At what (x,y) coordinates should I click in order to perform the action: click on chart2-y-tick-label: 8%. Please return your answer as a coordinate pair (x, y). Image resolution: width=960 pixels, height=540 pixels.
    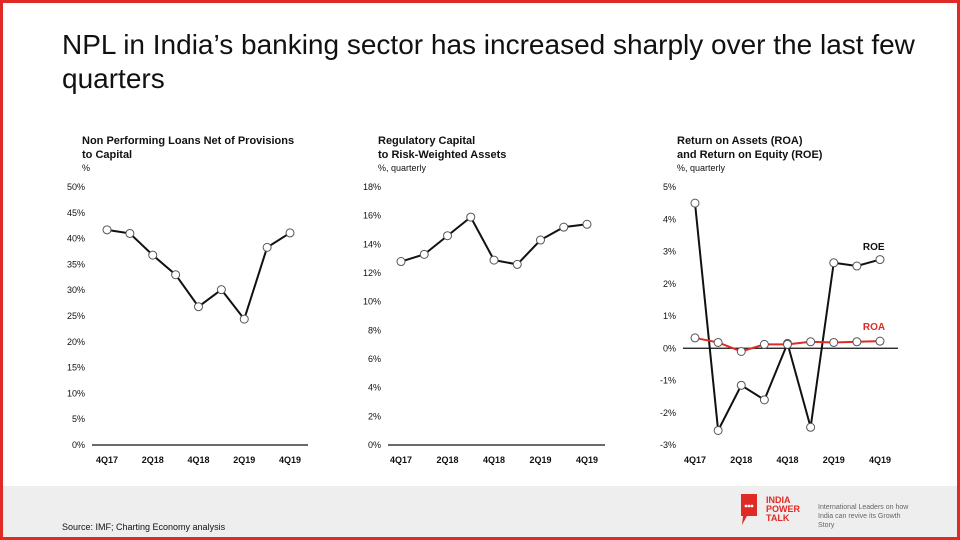
    Looking at the image, I should click on (374, 330).